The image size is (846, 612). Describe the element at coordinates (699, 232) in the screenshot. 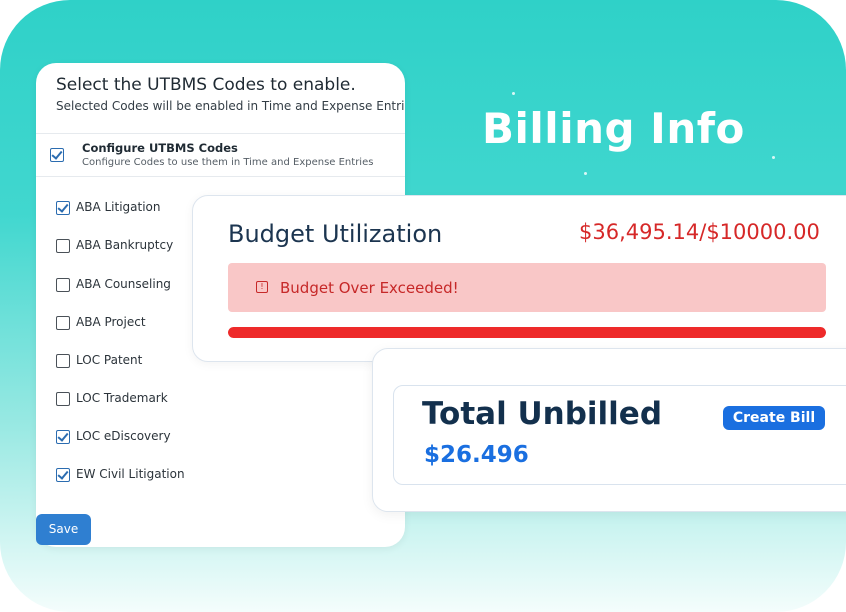

I see `budget-amount: $36,495.14/$10000.00` at that location.